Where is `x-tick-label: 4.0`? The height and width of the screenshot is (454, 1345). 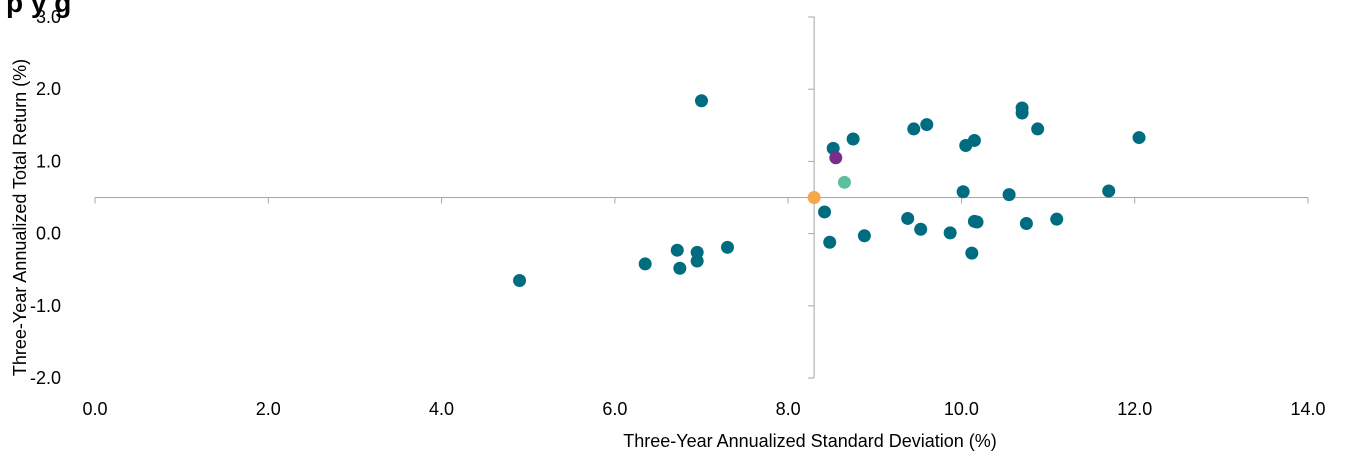
x-tick-label: 4.0 is located at coordinates (441, 409).